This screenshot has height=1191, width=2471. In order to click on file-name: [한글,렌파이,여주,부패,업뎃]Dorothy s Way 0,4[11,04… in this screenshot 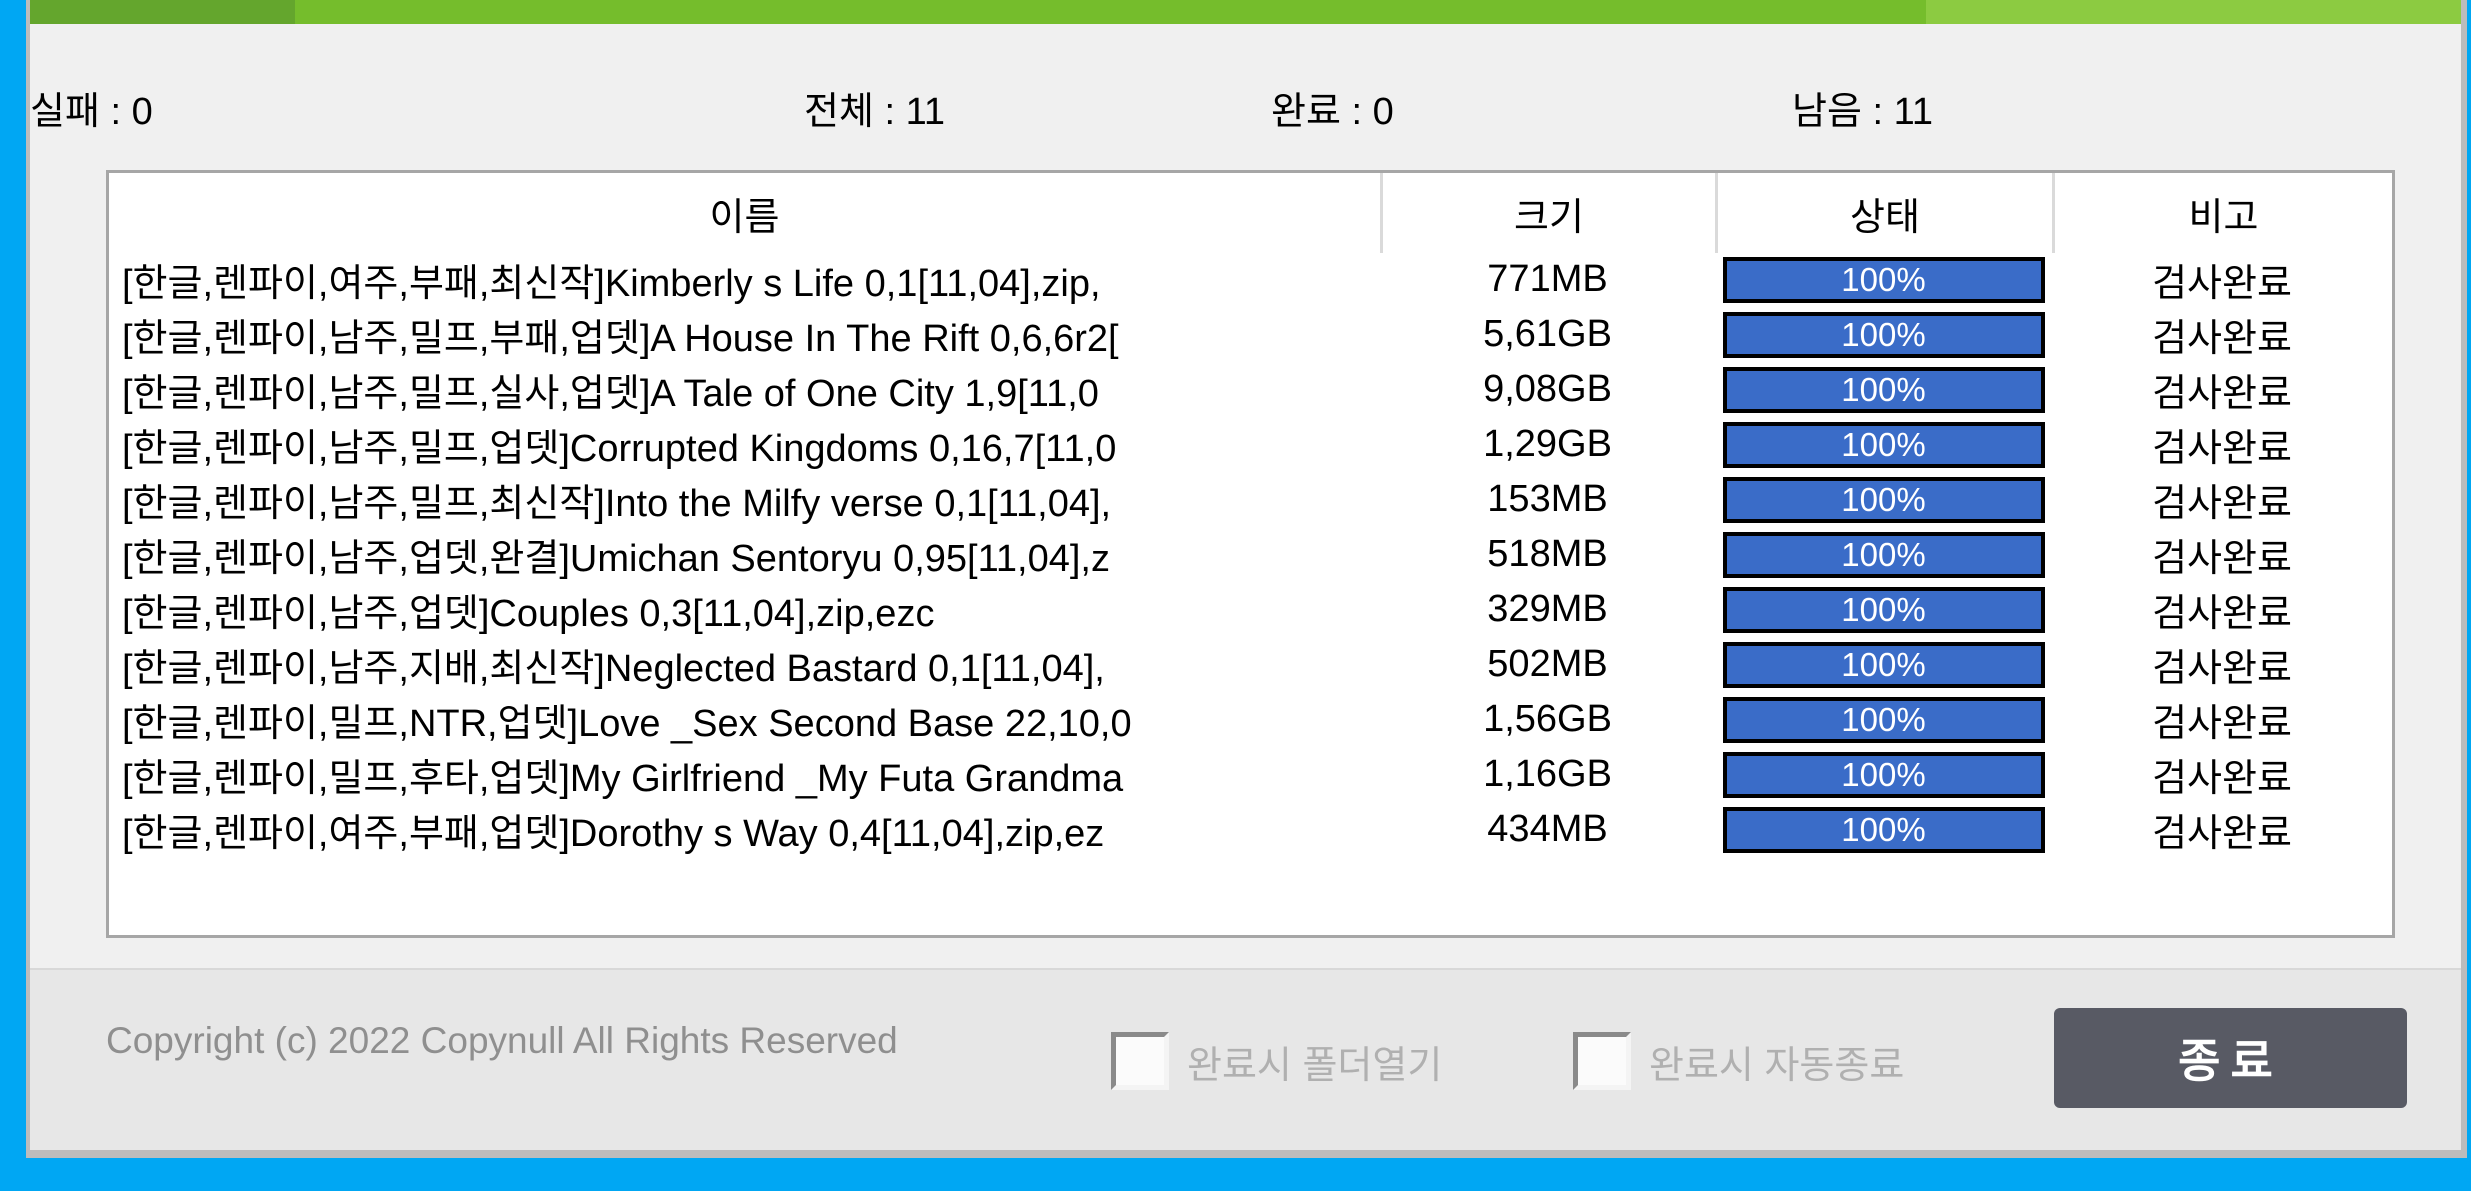, I will do `click(613, 834)`.